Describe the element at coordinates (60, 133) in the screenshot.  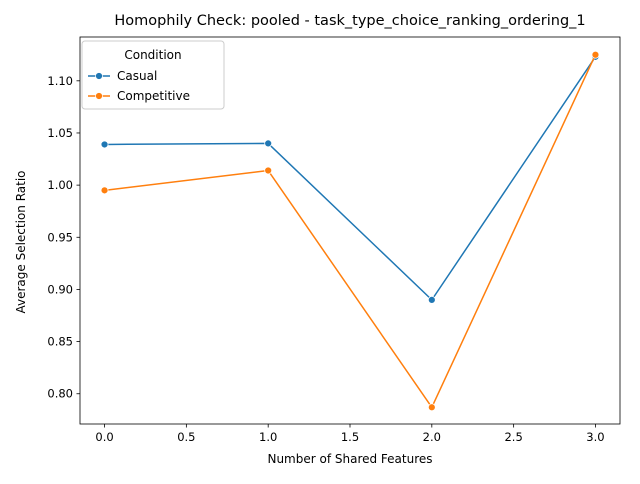
I see `y-tick-label: 1.05` at that location.